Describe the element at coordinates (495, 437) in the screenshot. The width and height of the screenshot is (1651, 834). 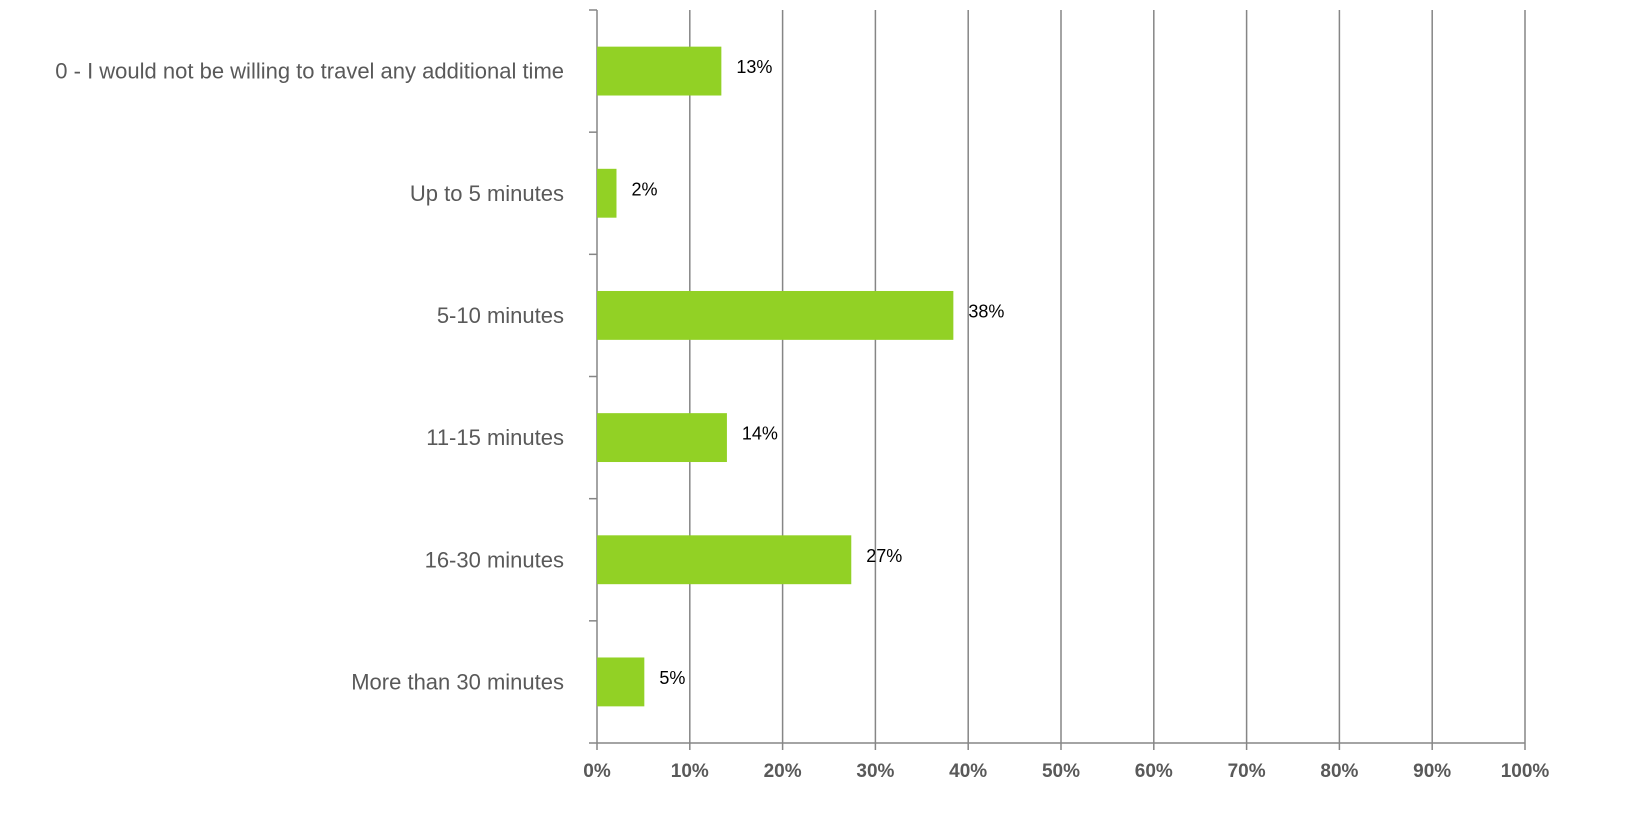
I see `category-label: 11-15 minutes` at that location.